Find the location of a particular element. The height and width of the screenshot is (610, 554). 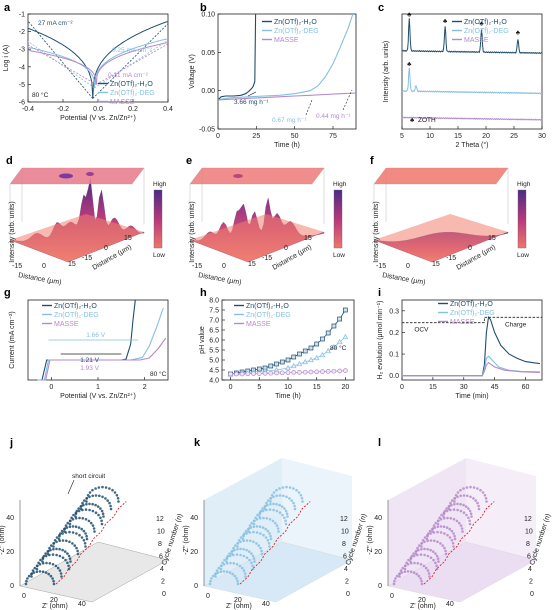

y-tick-label: 40 is located at coordinates (194, 518).